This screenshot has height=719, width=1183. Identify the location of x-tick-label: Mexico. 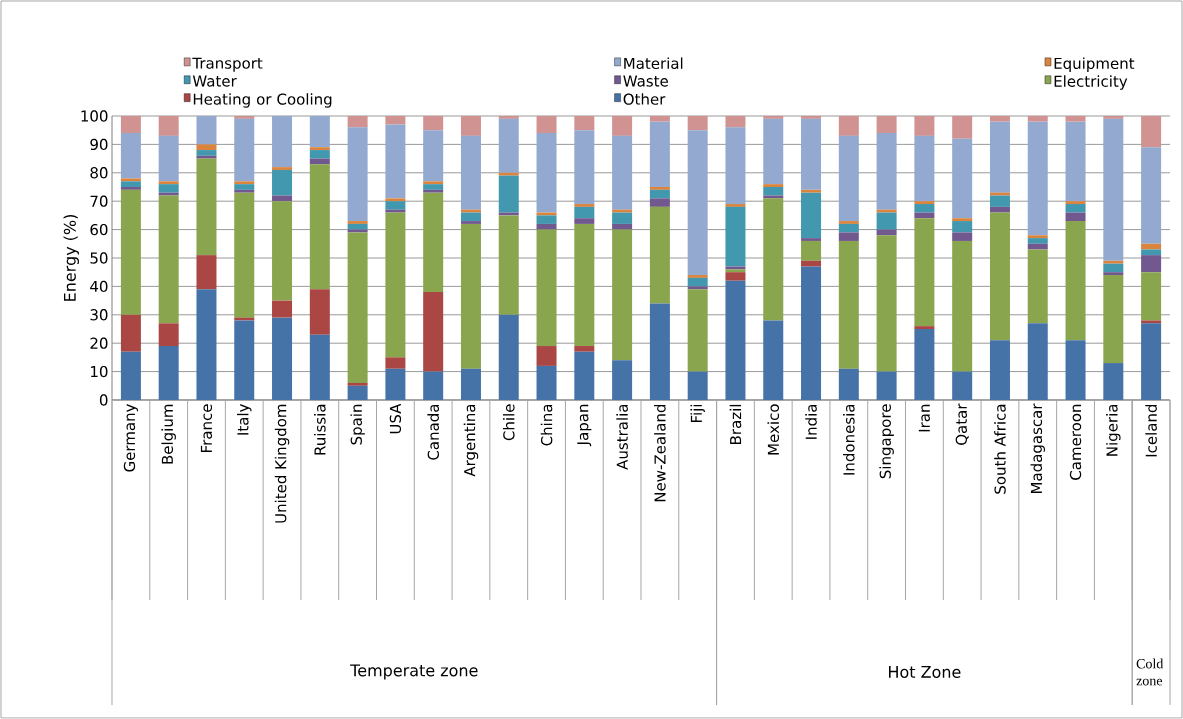
(773, 429).